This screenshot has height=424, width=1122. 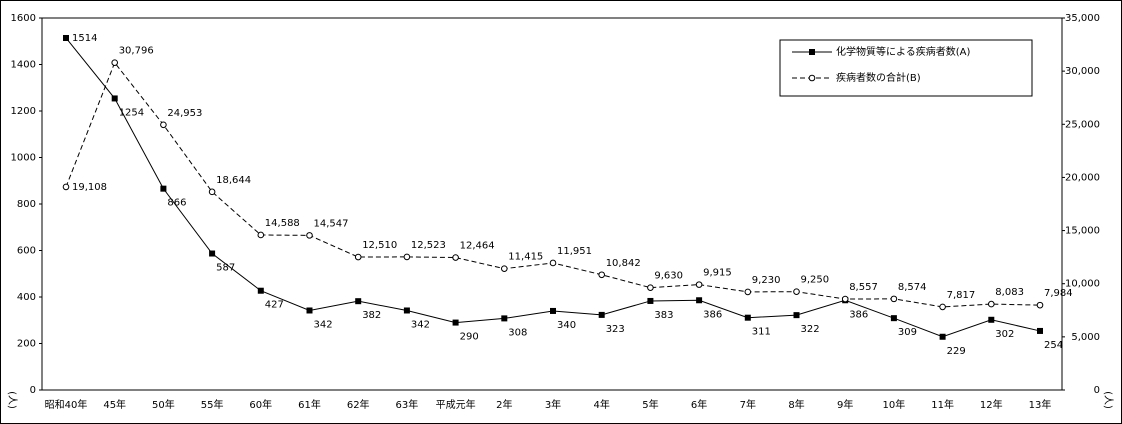 I want to click on y-tick-label: 0, so click(x=33, y=390).